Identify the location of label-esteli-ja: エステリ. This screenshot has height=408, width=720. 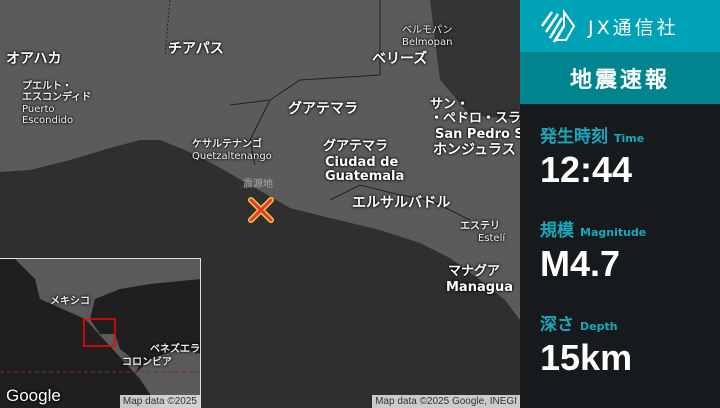
(480, 226).